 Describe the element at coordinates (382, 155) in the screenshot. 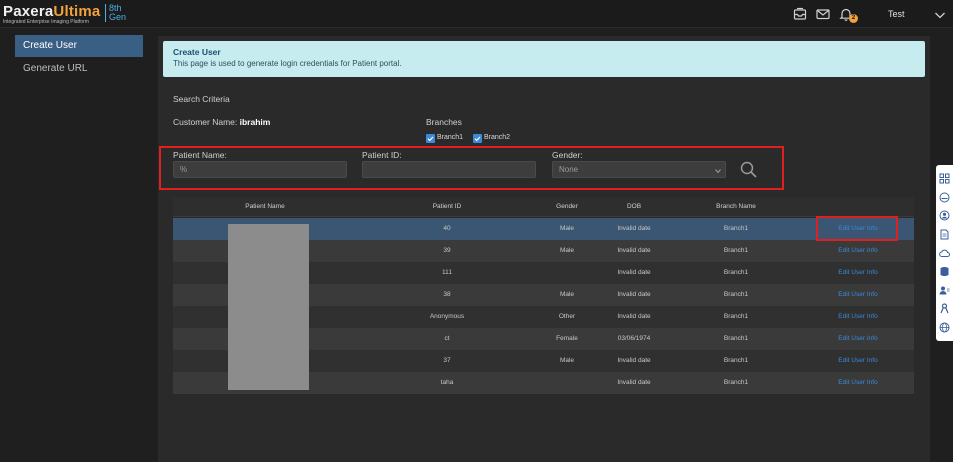

I see `patient-id-label: Patient ID:` at that location.